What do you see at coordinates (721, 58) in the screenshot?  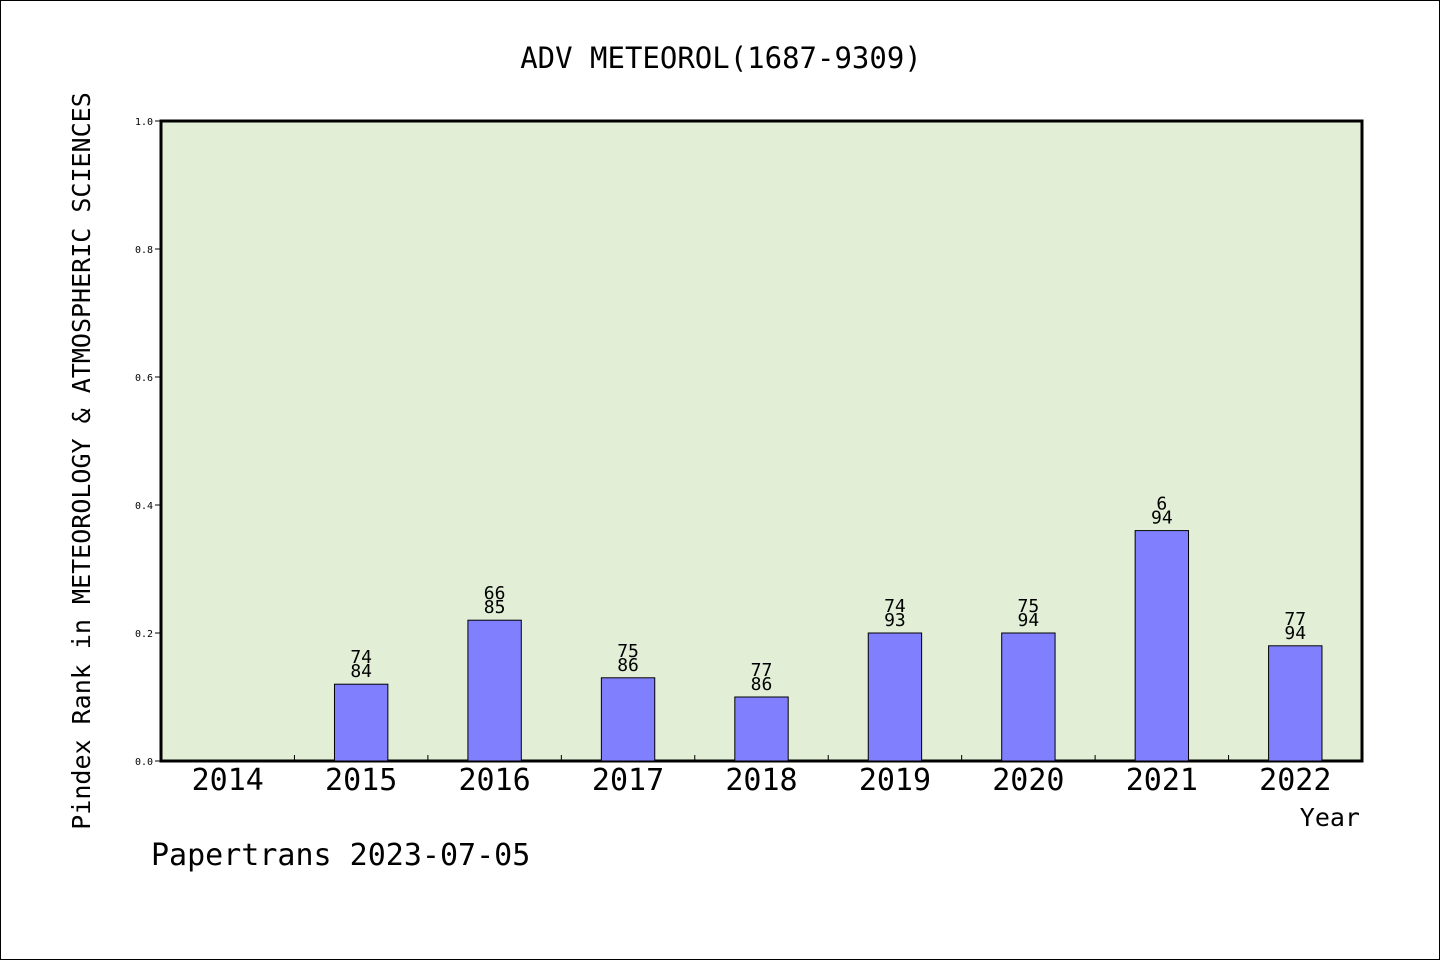 I see `chart-title: ADV METEOROL(1687-9309)` at bounding box center [721, 58].